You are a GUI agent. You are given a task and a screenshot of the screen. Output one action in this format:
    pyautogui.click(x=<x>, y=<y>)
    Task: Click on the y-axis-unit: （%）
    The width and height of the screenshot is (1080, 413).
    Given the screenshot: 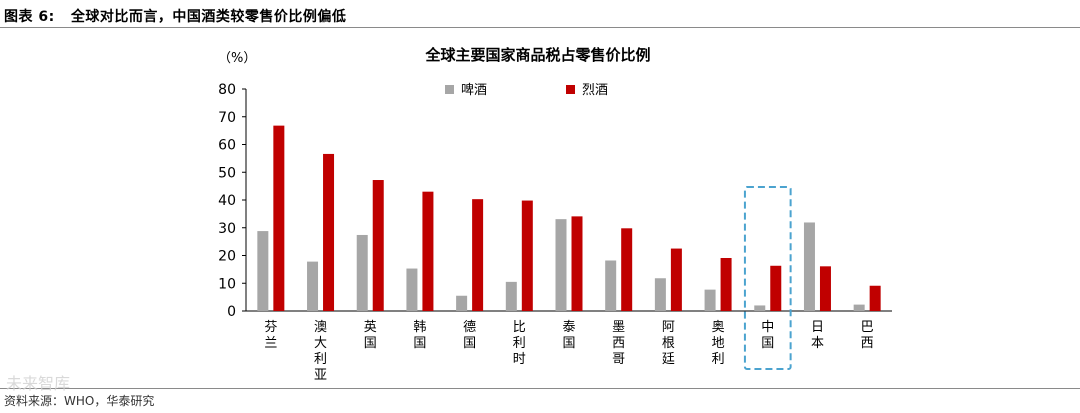 What is the action you would take?
    pyautogui.click(x=237, y=58)
    